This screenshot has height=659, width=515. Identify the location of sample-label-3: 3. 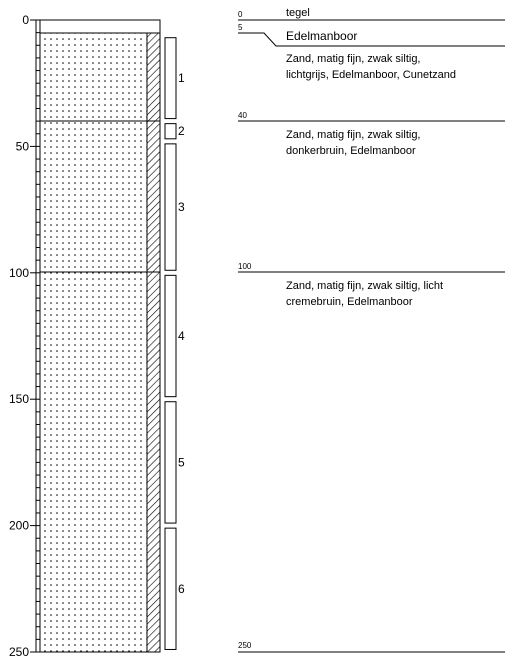
(181, 207).